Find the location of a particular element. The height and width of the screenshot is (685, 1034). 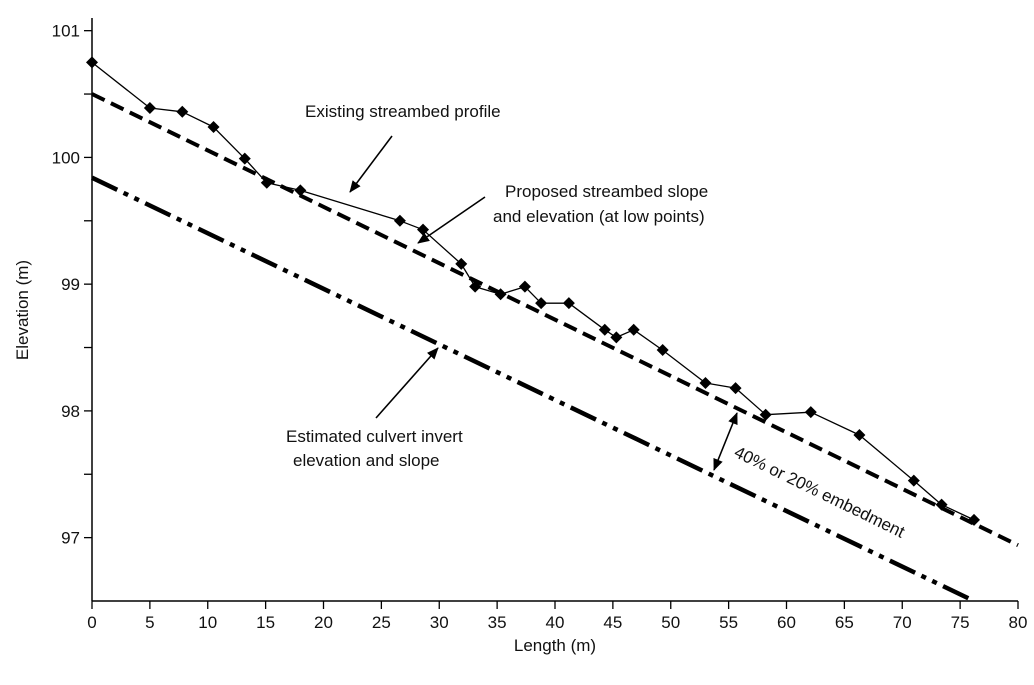

y-tick-label-4: 101 is located at coordinates (66, 31).